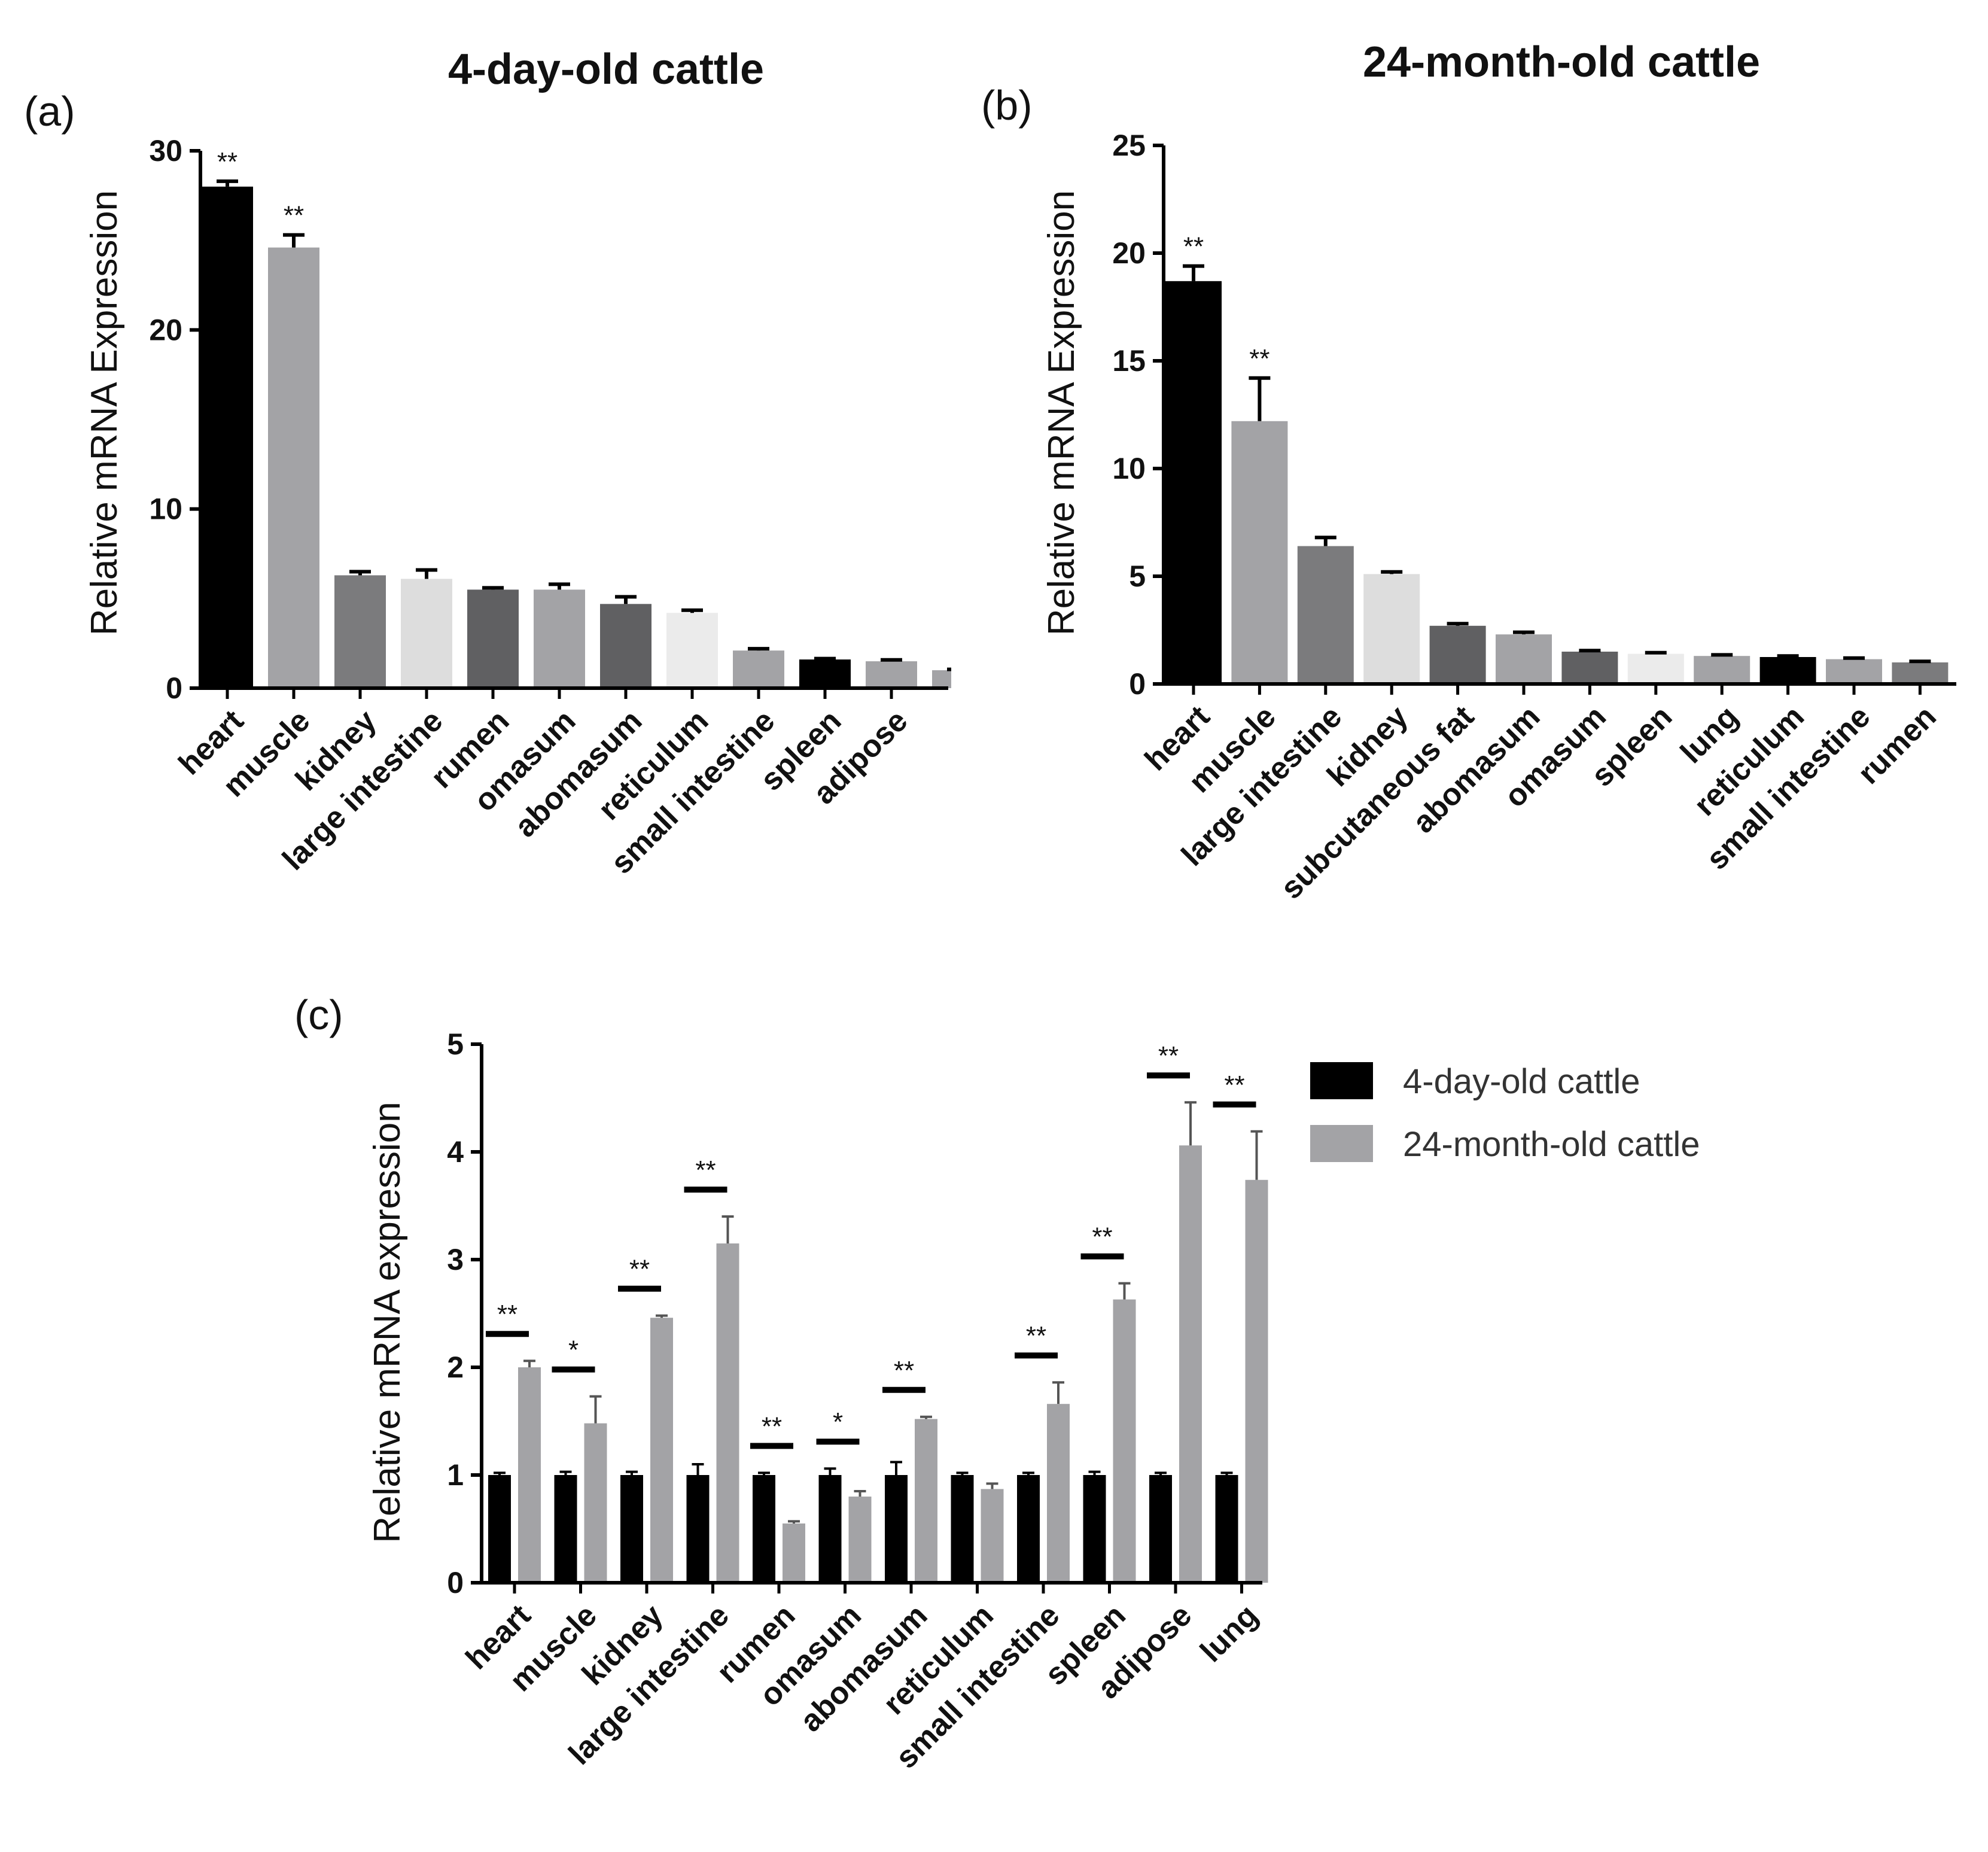 Image resolution: width=1988 pixels, height=1852 pixels. What do you see at coordinates (455, 1260) in the screenshot?
I see `panel-c-ytick-label: 3` at bounding box center [455, 1260].